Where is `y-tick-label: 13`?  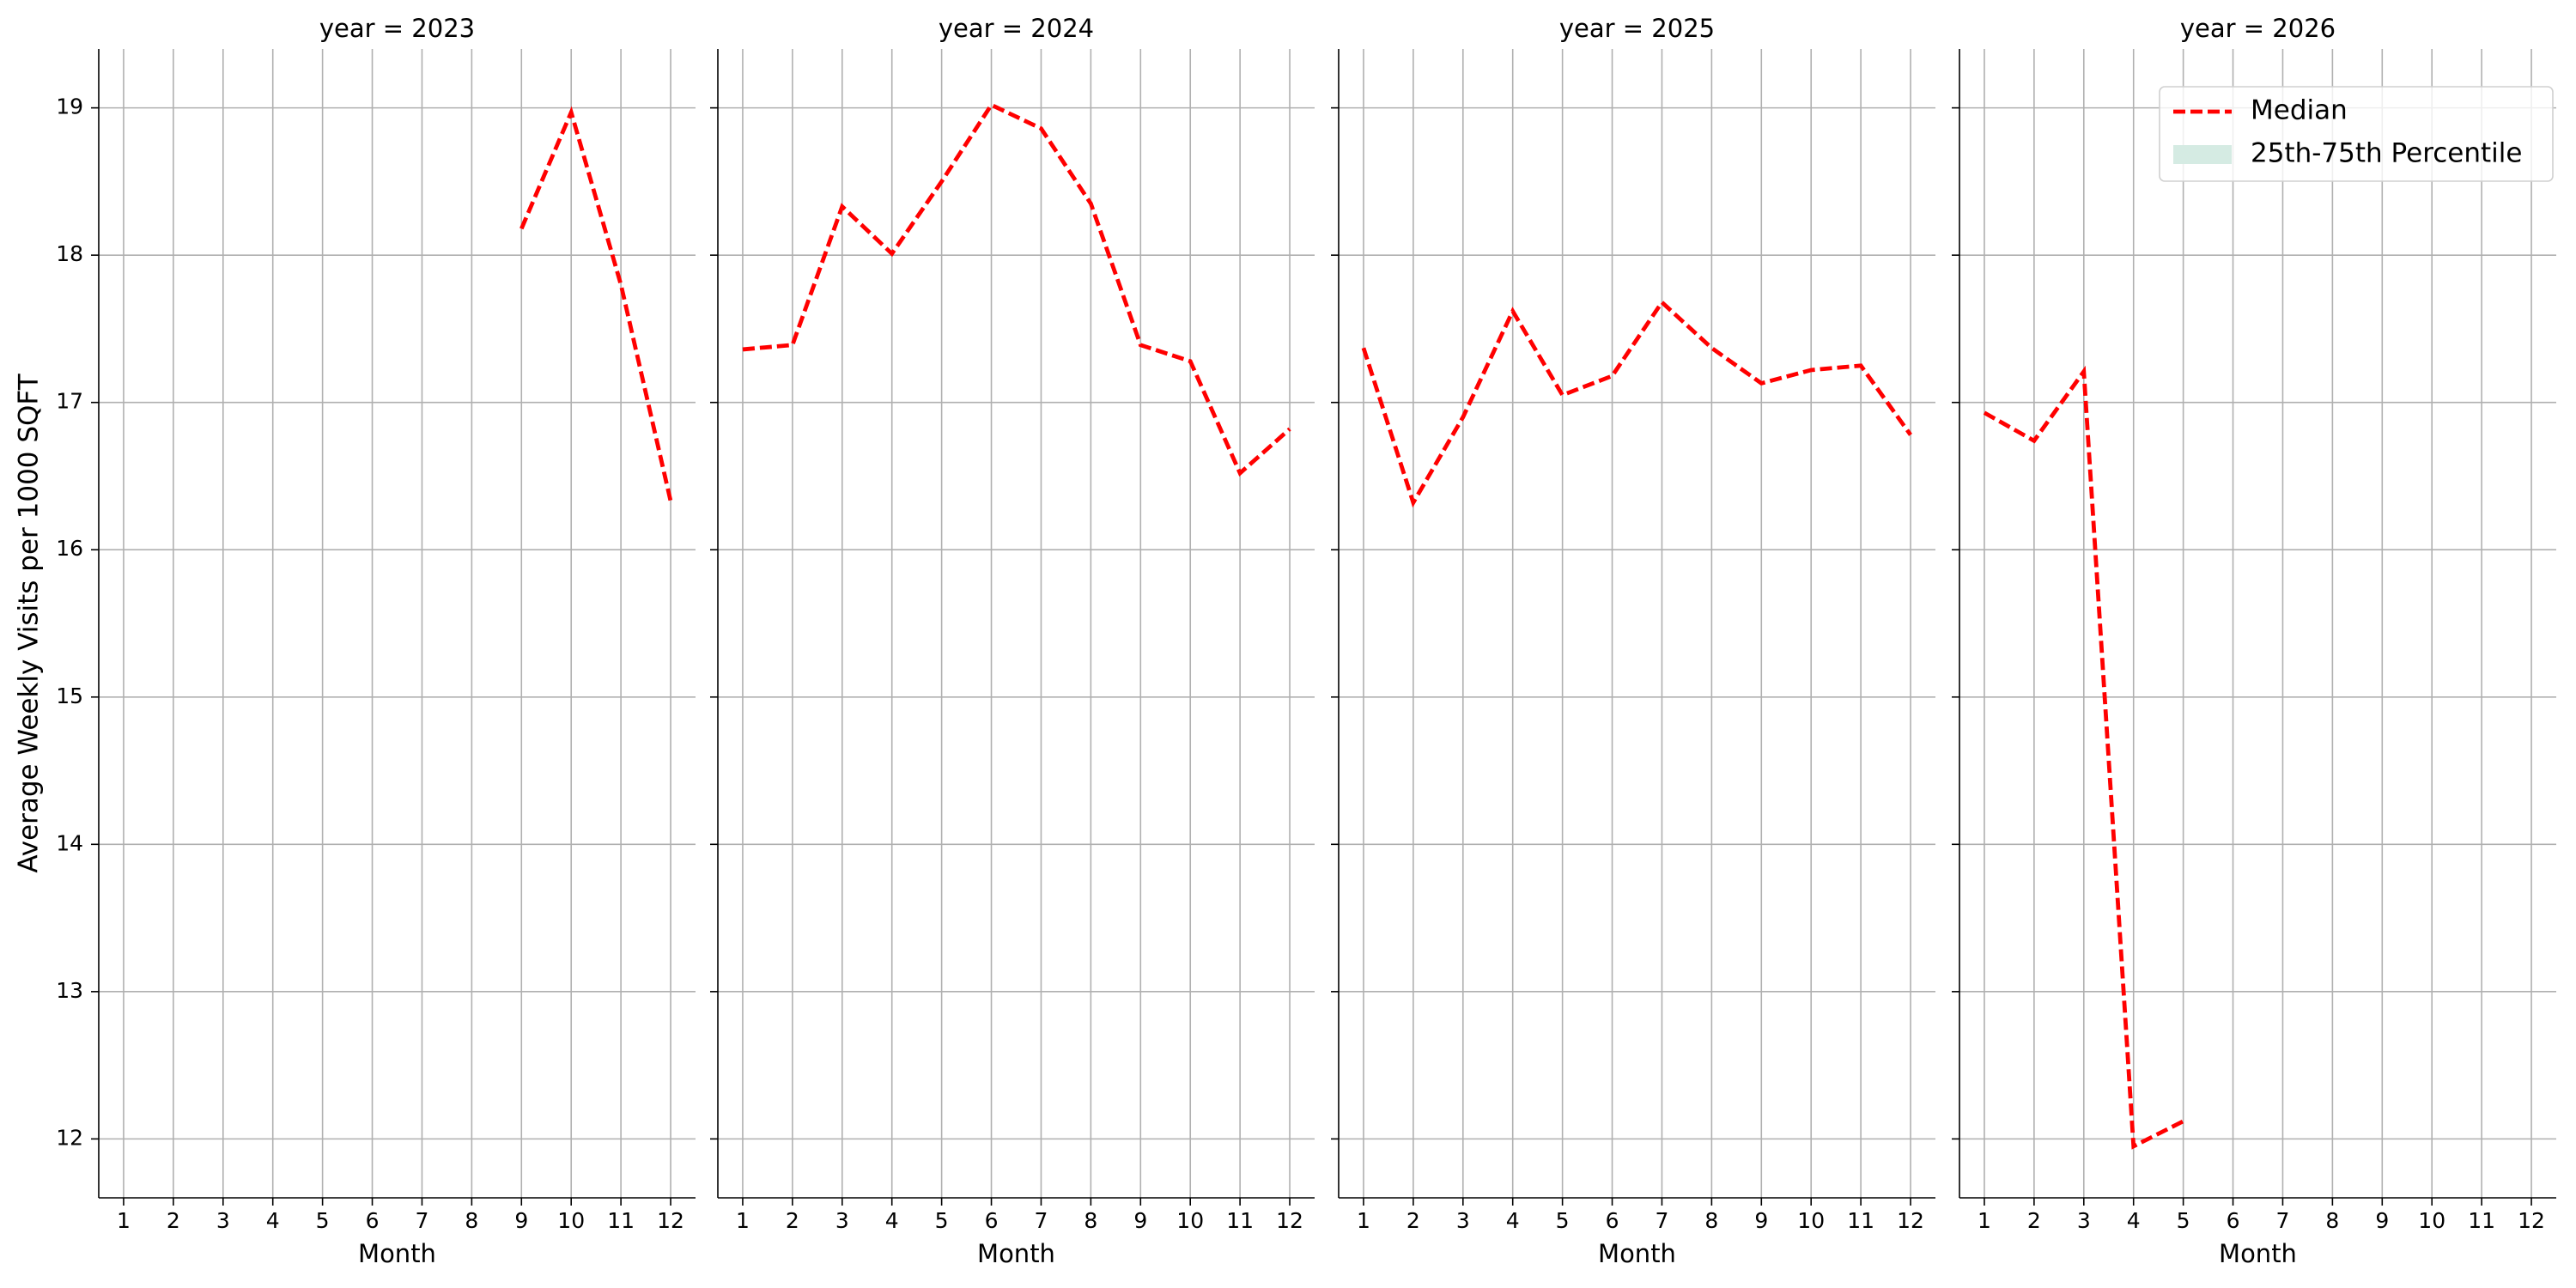
y-tick-label: 13 is located at coordinates (69, 991).